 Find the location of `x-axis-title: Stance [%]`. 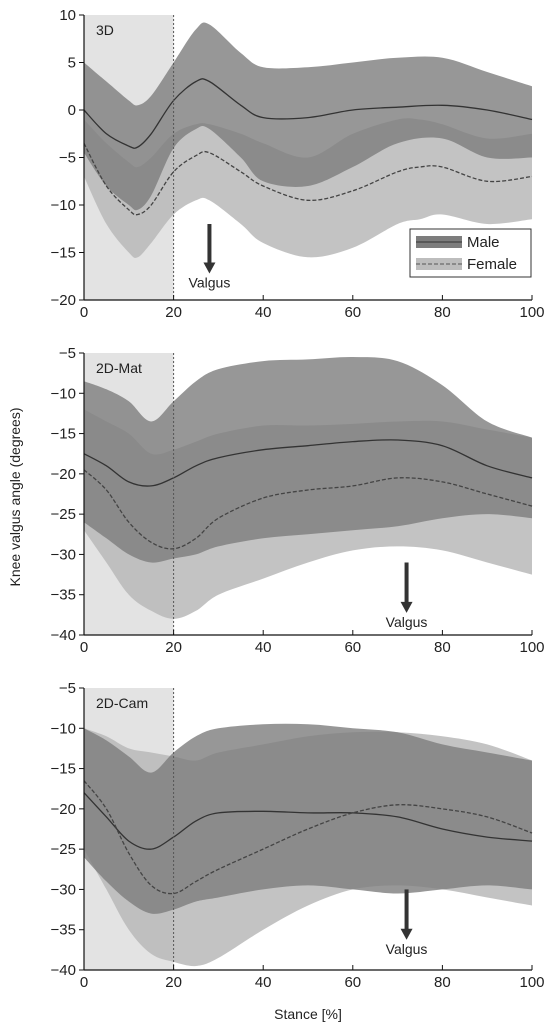

x-axis-title: Stance [%] is located at coordinates (308, 1014).